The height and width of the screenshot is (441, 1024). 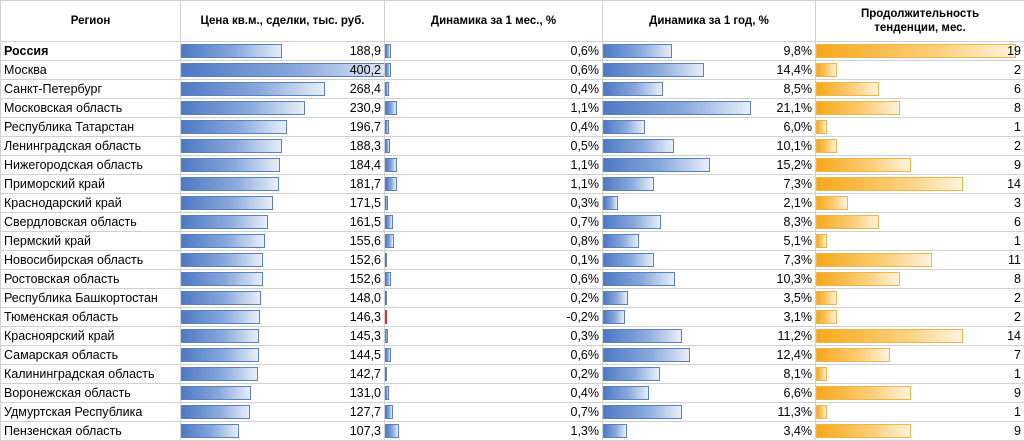 What do you see at coordinates (585, 165) in the screenshot?
I see `month-dynamics-value: 1,1%` at bounding box center [585, 165].